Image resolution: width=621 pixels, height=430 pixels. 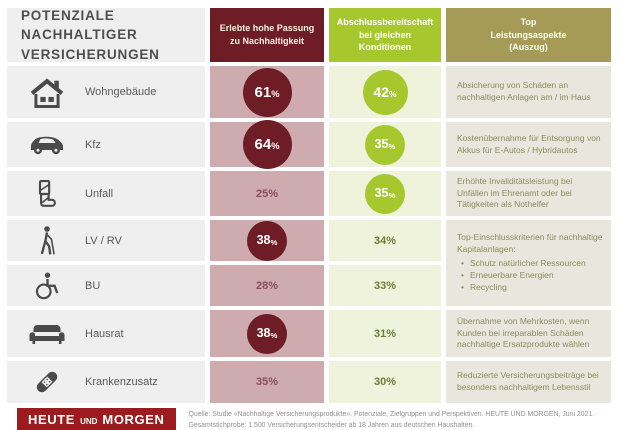 I want to click on cell-passung-kfz: 64%, so click(x=267, y=144).